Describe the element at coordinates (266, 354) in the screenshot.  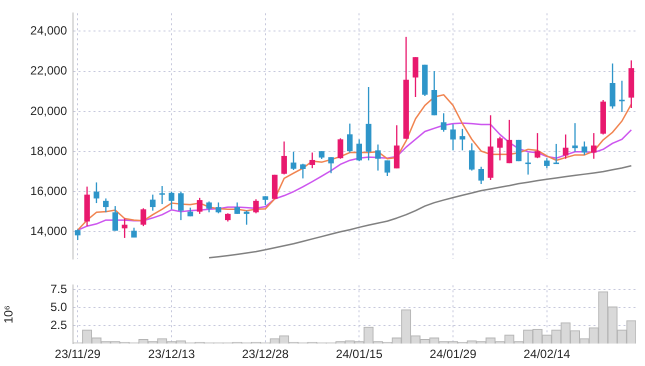
I see `x-tick-label: 23/12/28` at that location.